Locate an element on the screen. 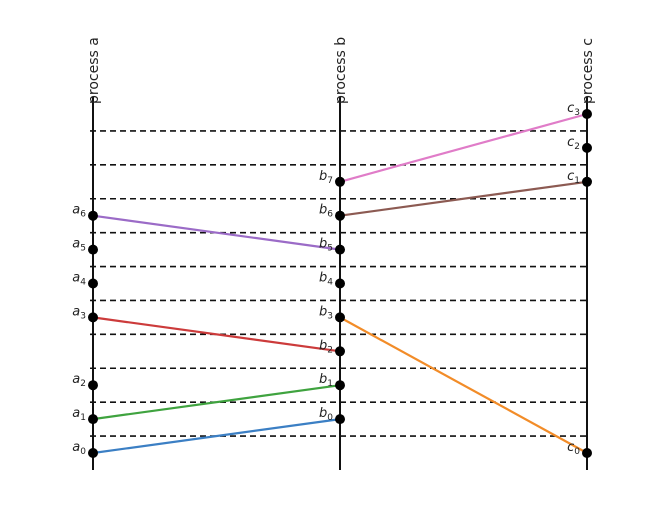 This screenshot has width=665, height=518. event-label-b1: b1 is located at coordinates (326, 380).